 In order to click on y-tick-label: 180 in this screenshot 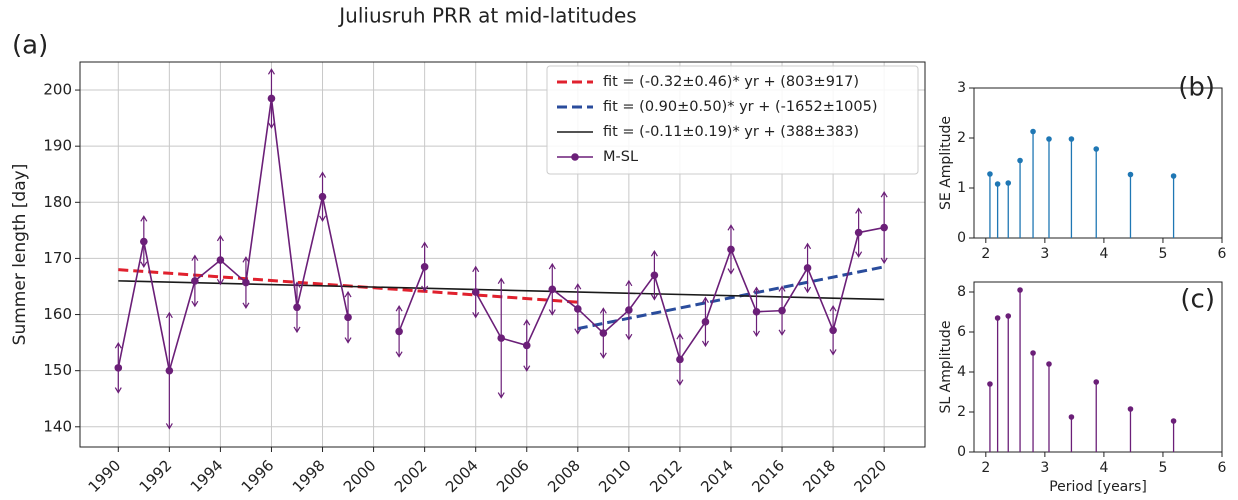, I will do `click(57, 202)`.